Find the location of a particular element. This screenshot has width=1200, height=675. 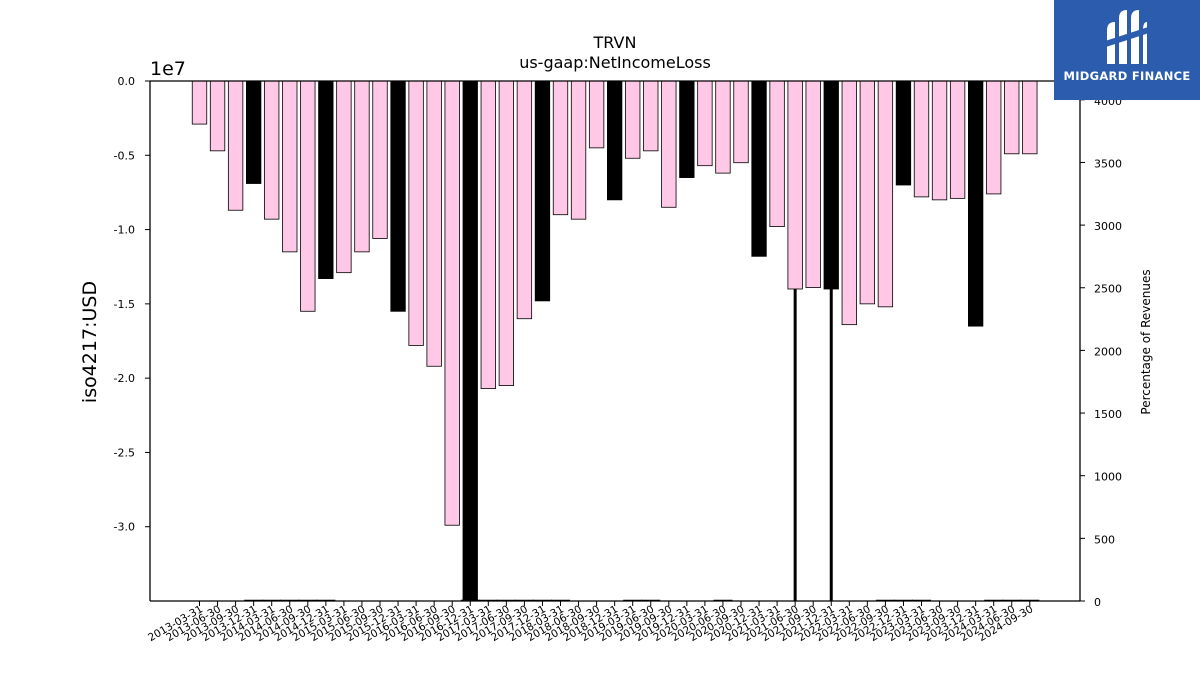

y-ticks-layer: 0.0 -0.5 -1.0 -1.5 -2.0 -2.5 -3.0 is located at coordinates (132, 304).